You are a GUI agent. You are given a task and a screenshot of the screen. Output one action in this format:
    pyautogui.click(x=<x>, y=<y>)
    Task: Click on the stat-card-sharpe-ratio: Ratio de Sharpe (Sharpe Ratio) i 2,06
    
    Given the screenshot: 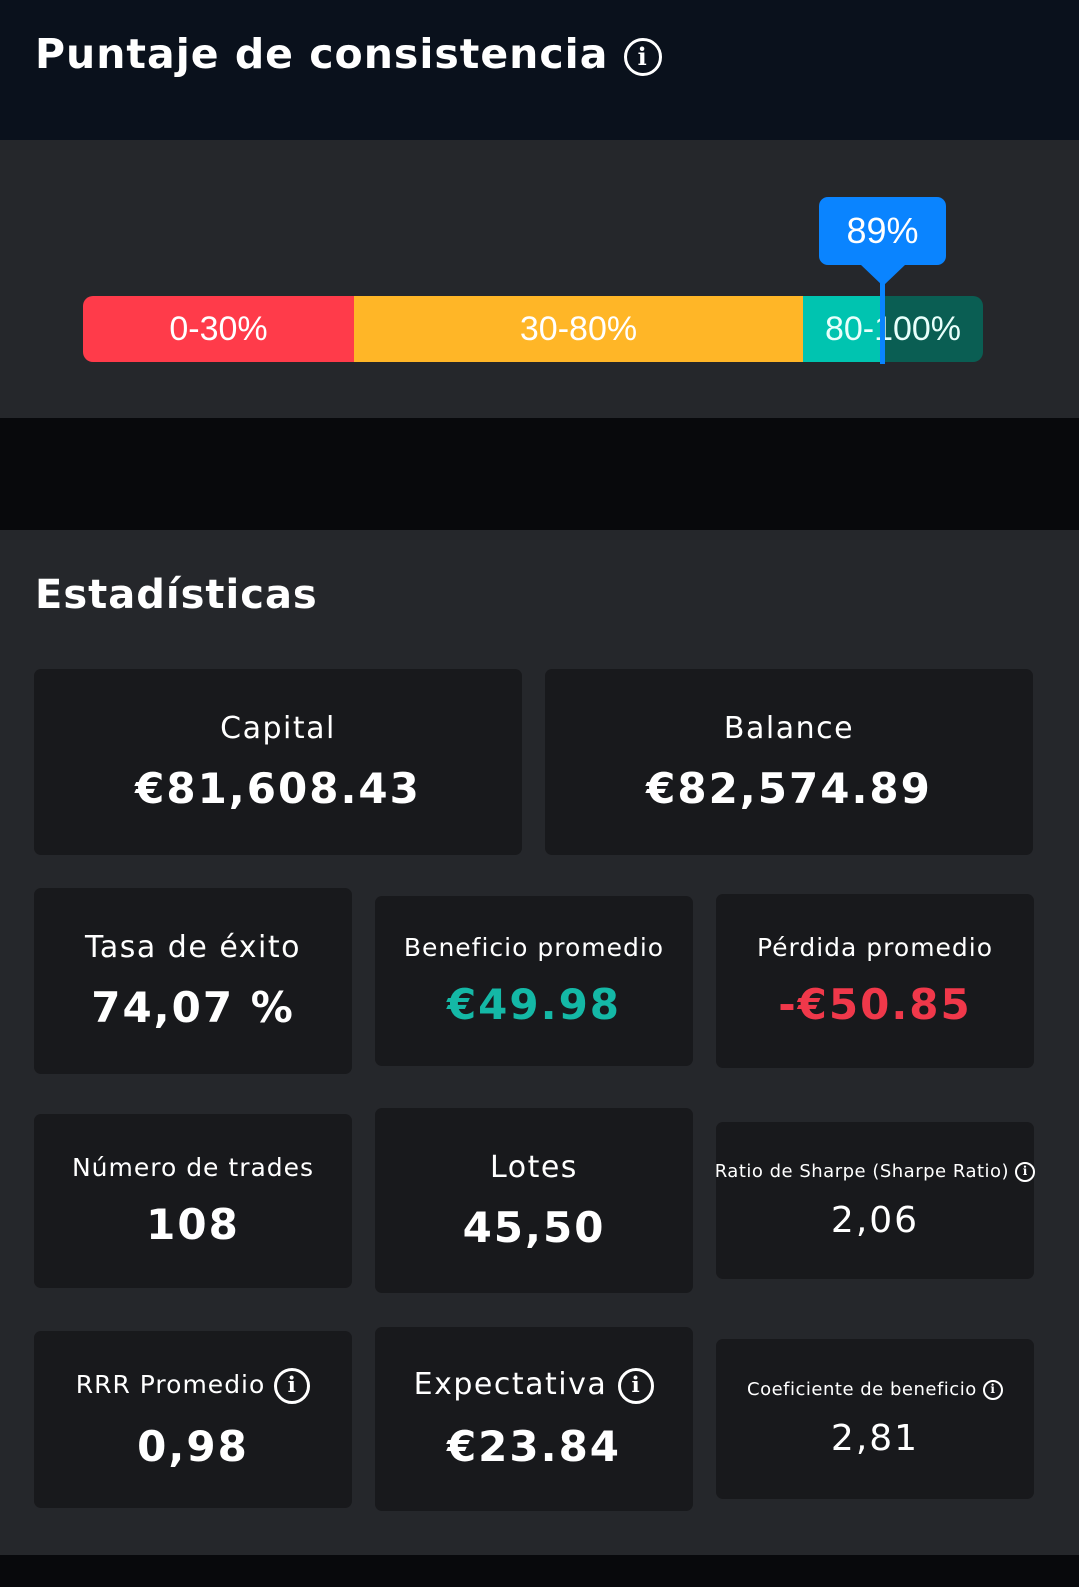 What is the action you would take?
    pyautogui.click(x=875, y=1200)
    